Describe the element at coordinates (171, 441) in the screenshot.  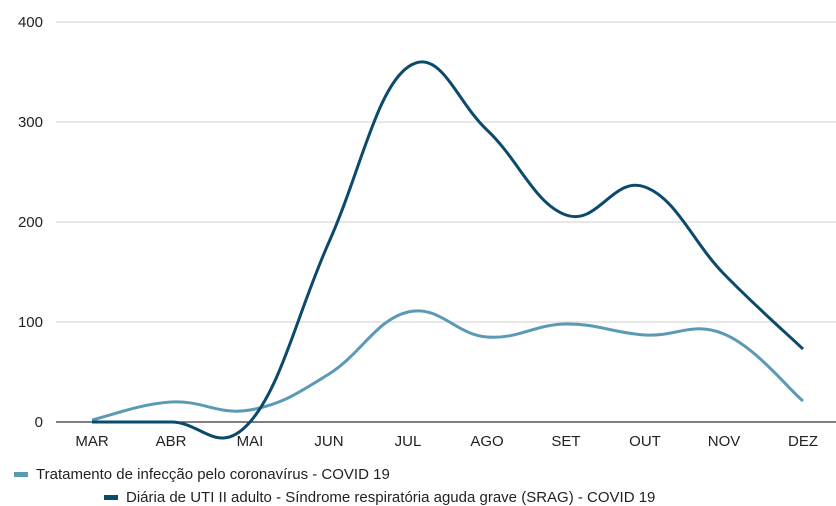
I see `x-tick-label: ABR` at that location.